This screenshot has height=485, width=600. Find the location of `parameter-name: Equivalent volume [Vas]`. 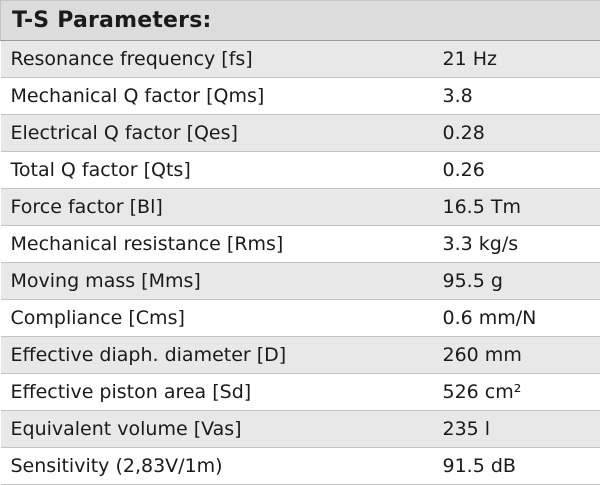

parameter-name: Equivalent volume [Vas] is located at coordinates (218, 429).